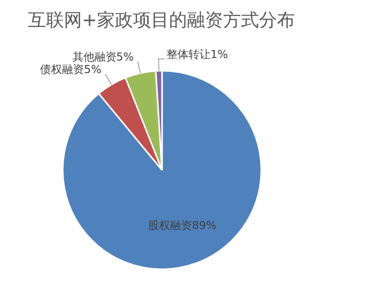 This screenshot has width=389, height=287. Describe the element at coordinates (182, 225) in the screenshot. I see `slice-label: 股权融资89%` at that location.